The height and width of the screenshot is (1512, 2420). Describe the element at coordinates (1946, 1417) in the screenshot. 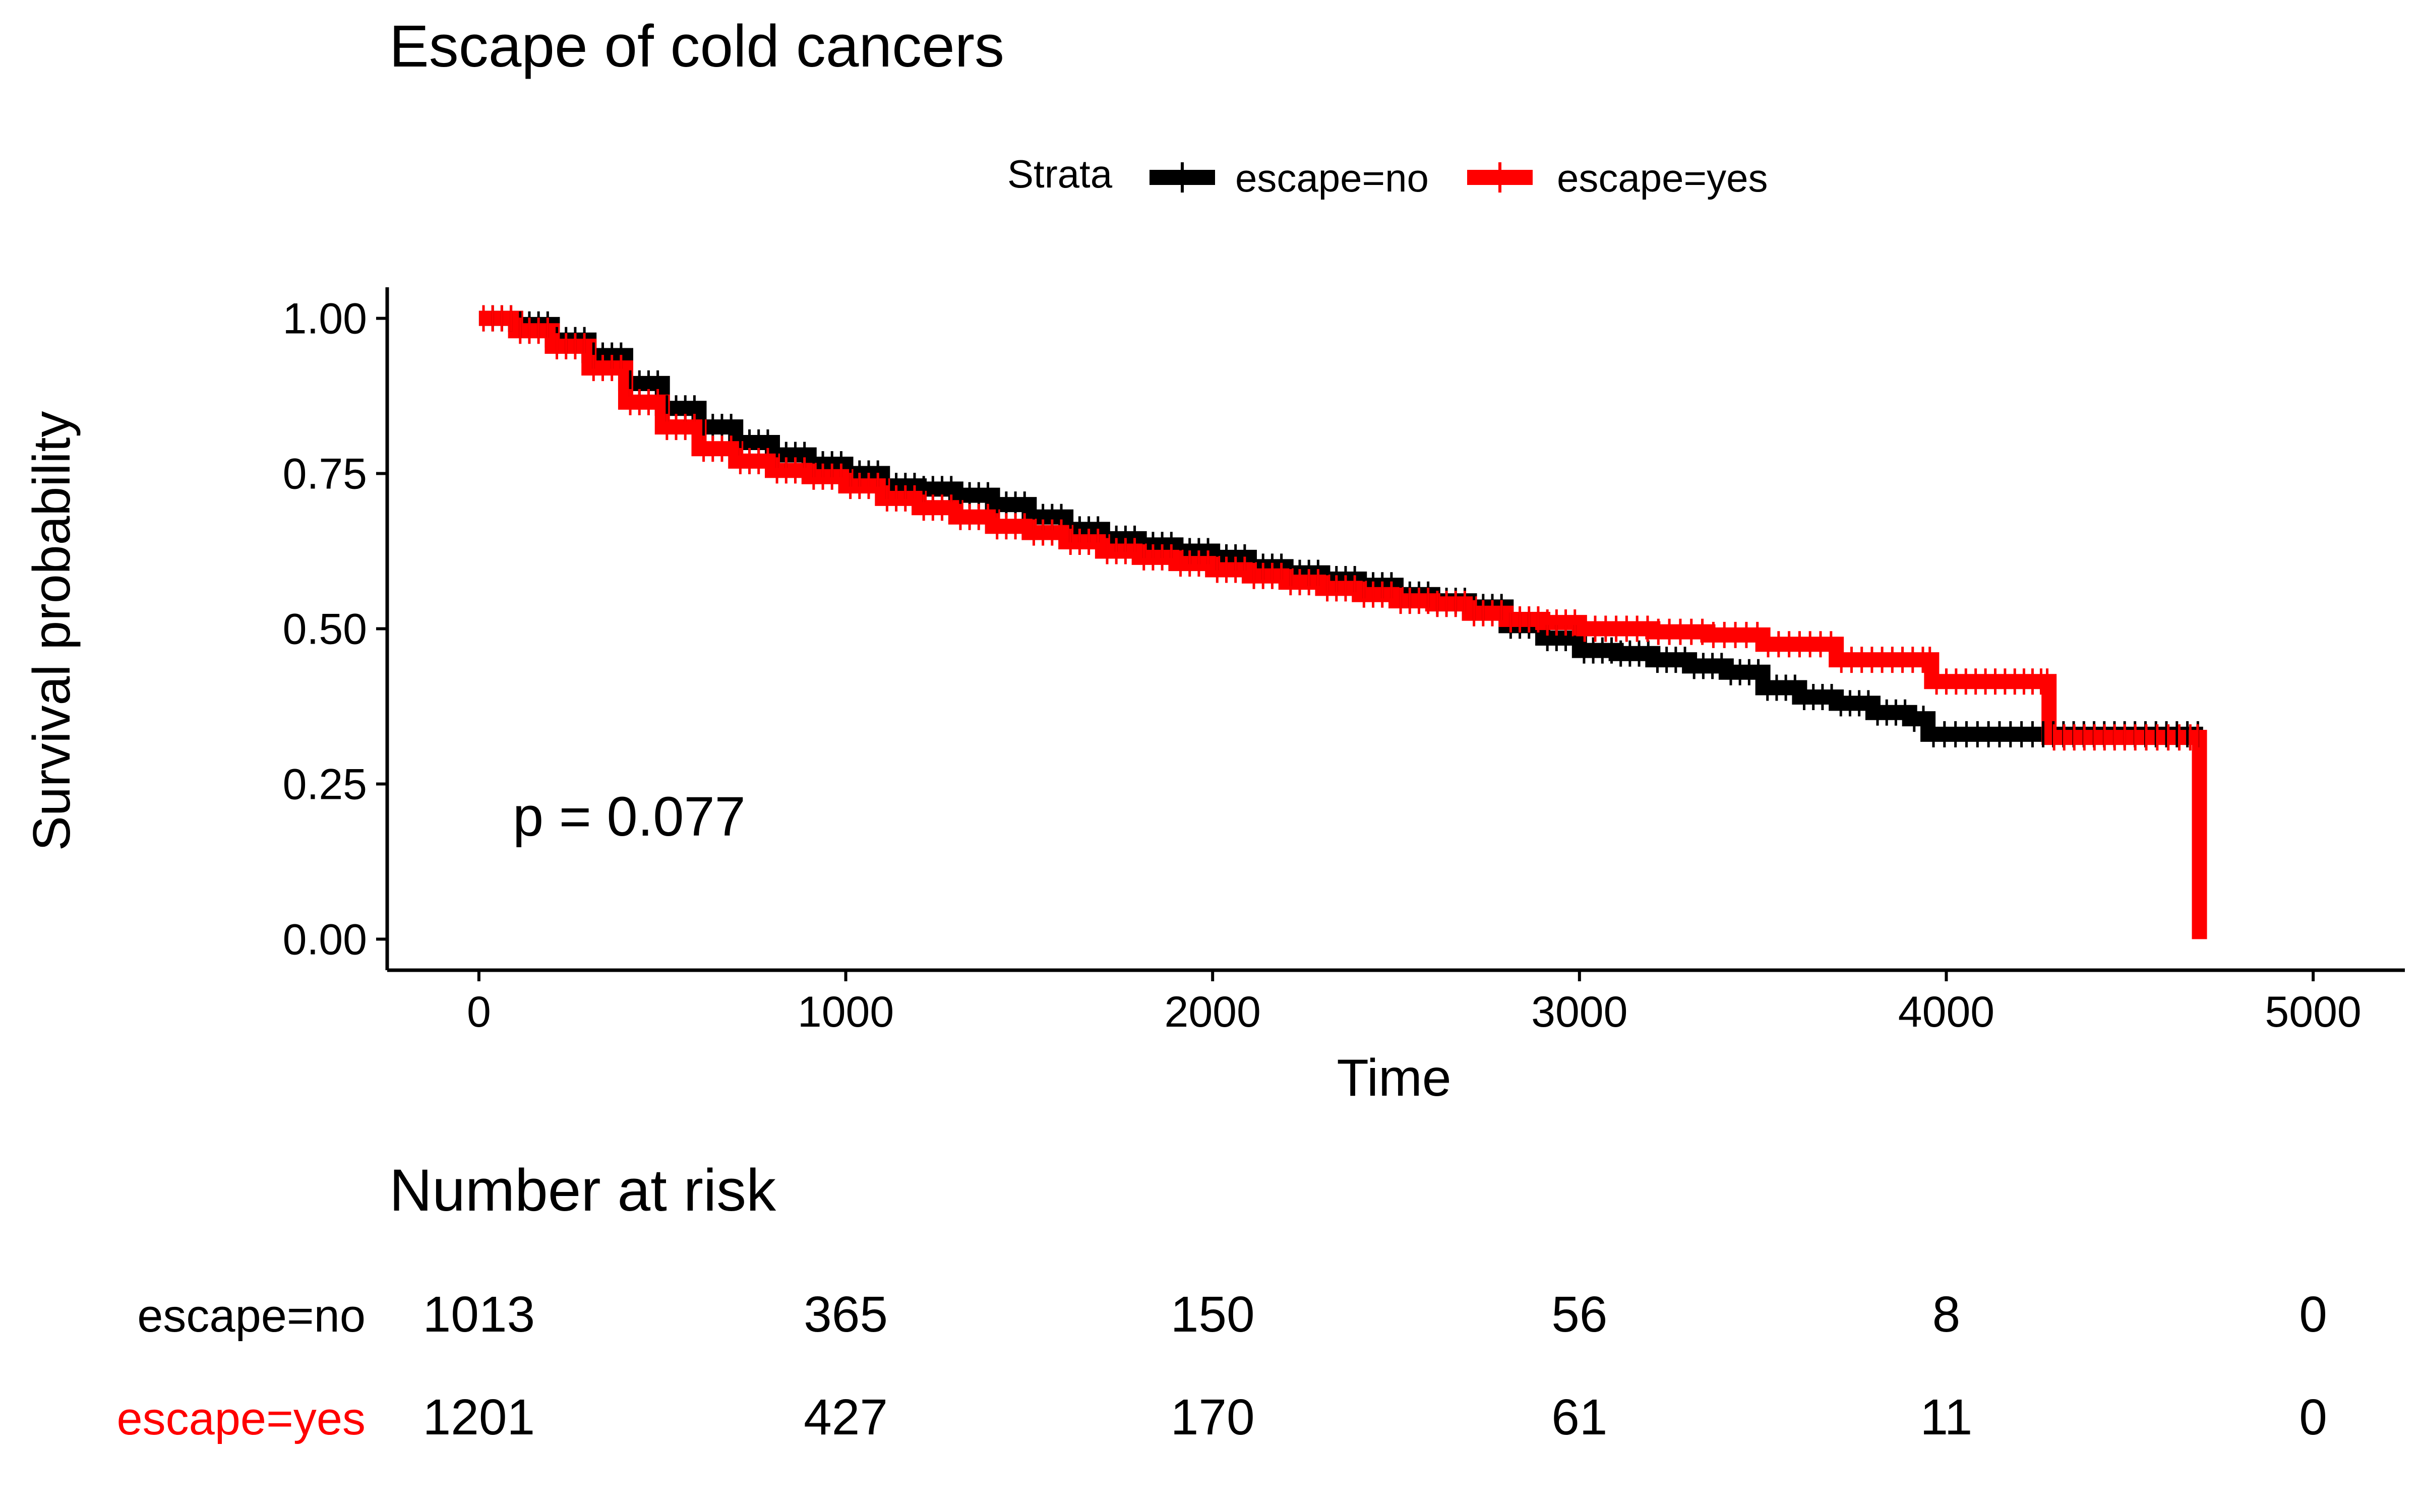

I see `risk-value: 11` at that location.